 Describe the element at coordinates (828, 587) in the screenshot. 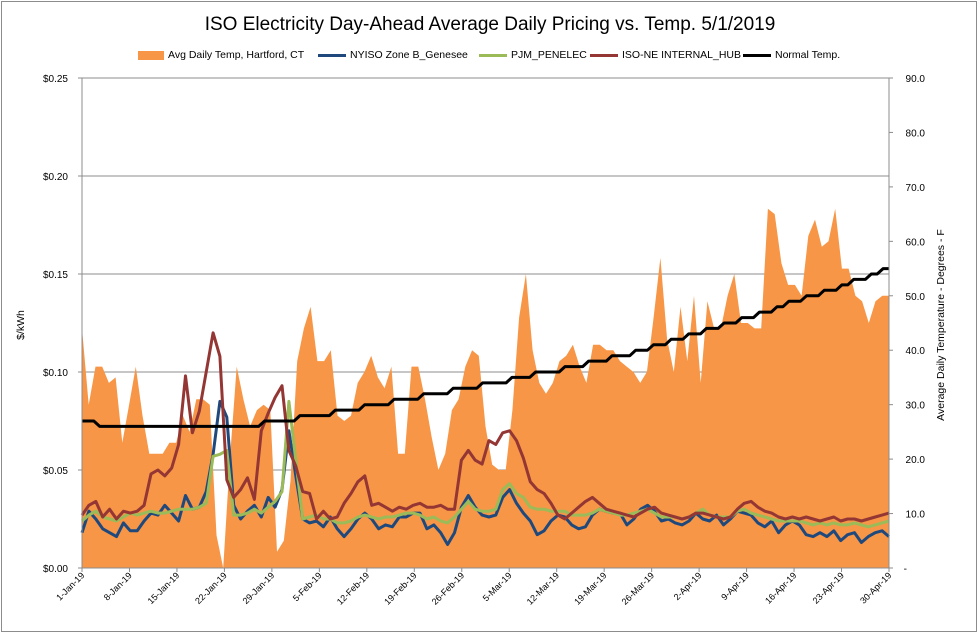

I see `x-tick-label: 23-Apr-19` at that location.